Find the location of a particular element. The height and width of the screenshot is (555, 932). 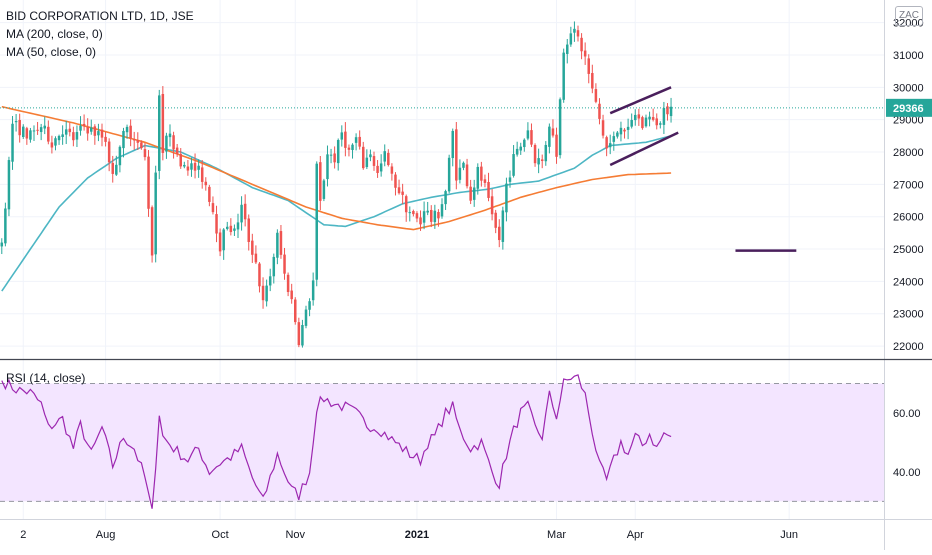

ma200-legend: MA (200, close, 0) is located at coordinates (54, 34).